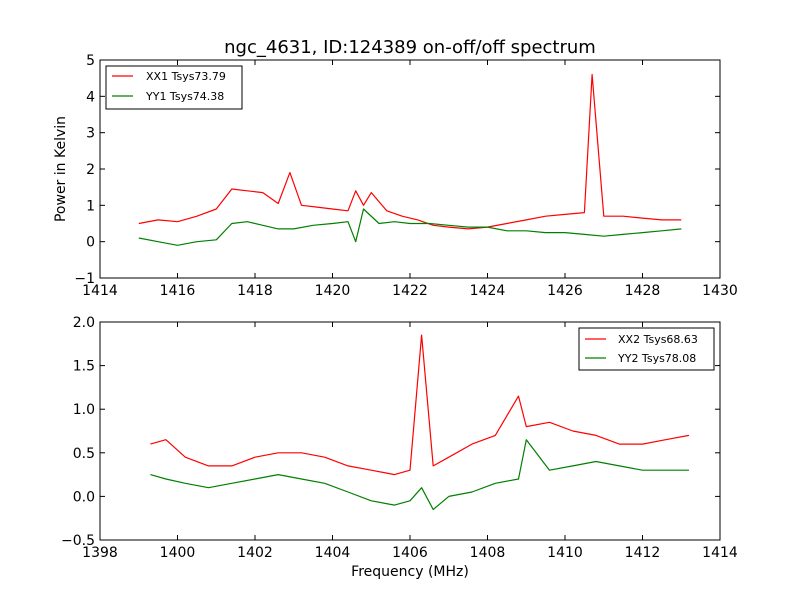 The height and width of the screenshot is (600, 800). I want to click on top-legend: XX1 Tsys73.79 YY1 Tsys74.38, so click(174, 87).